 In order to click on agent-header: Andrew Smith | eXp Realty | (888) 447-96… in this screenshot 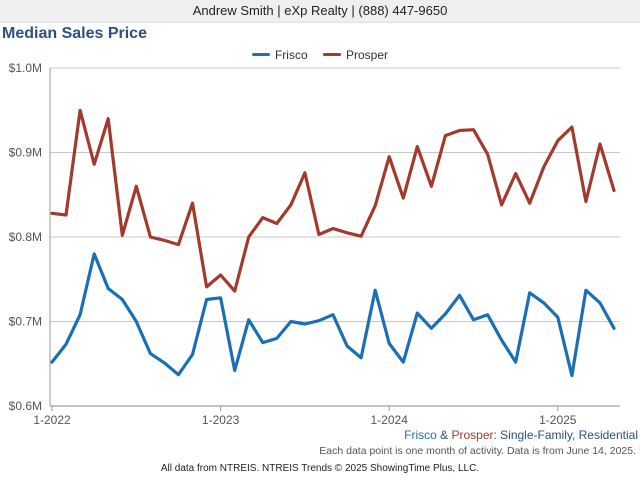, I will do `click(320, 11)`.